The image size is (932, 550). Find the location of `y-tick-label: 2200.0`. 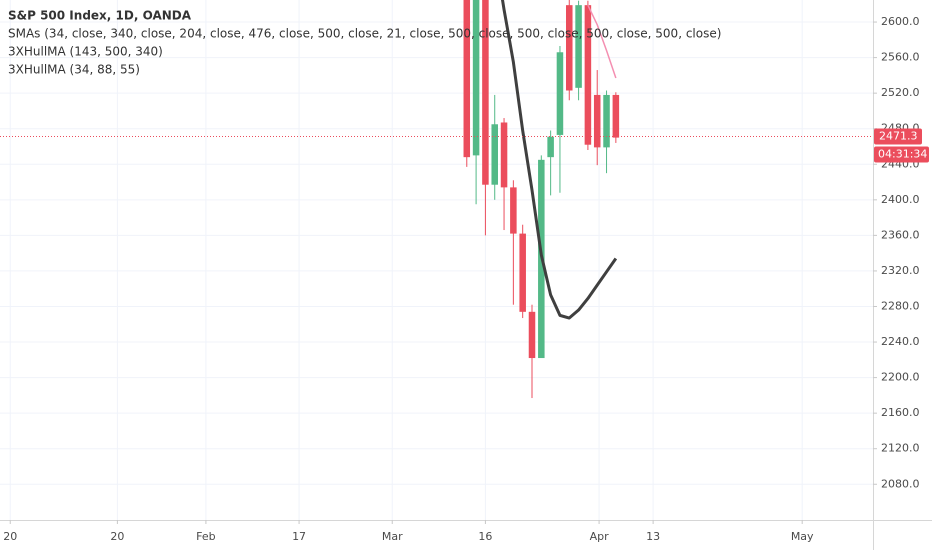

y-tick-label: 2200.0 is located at coordinates (900, 377).